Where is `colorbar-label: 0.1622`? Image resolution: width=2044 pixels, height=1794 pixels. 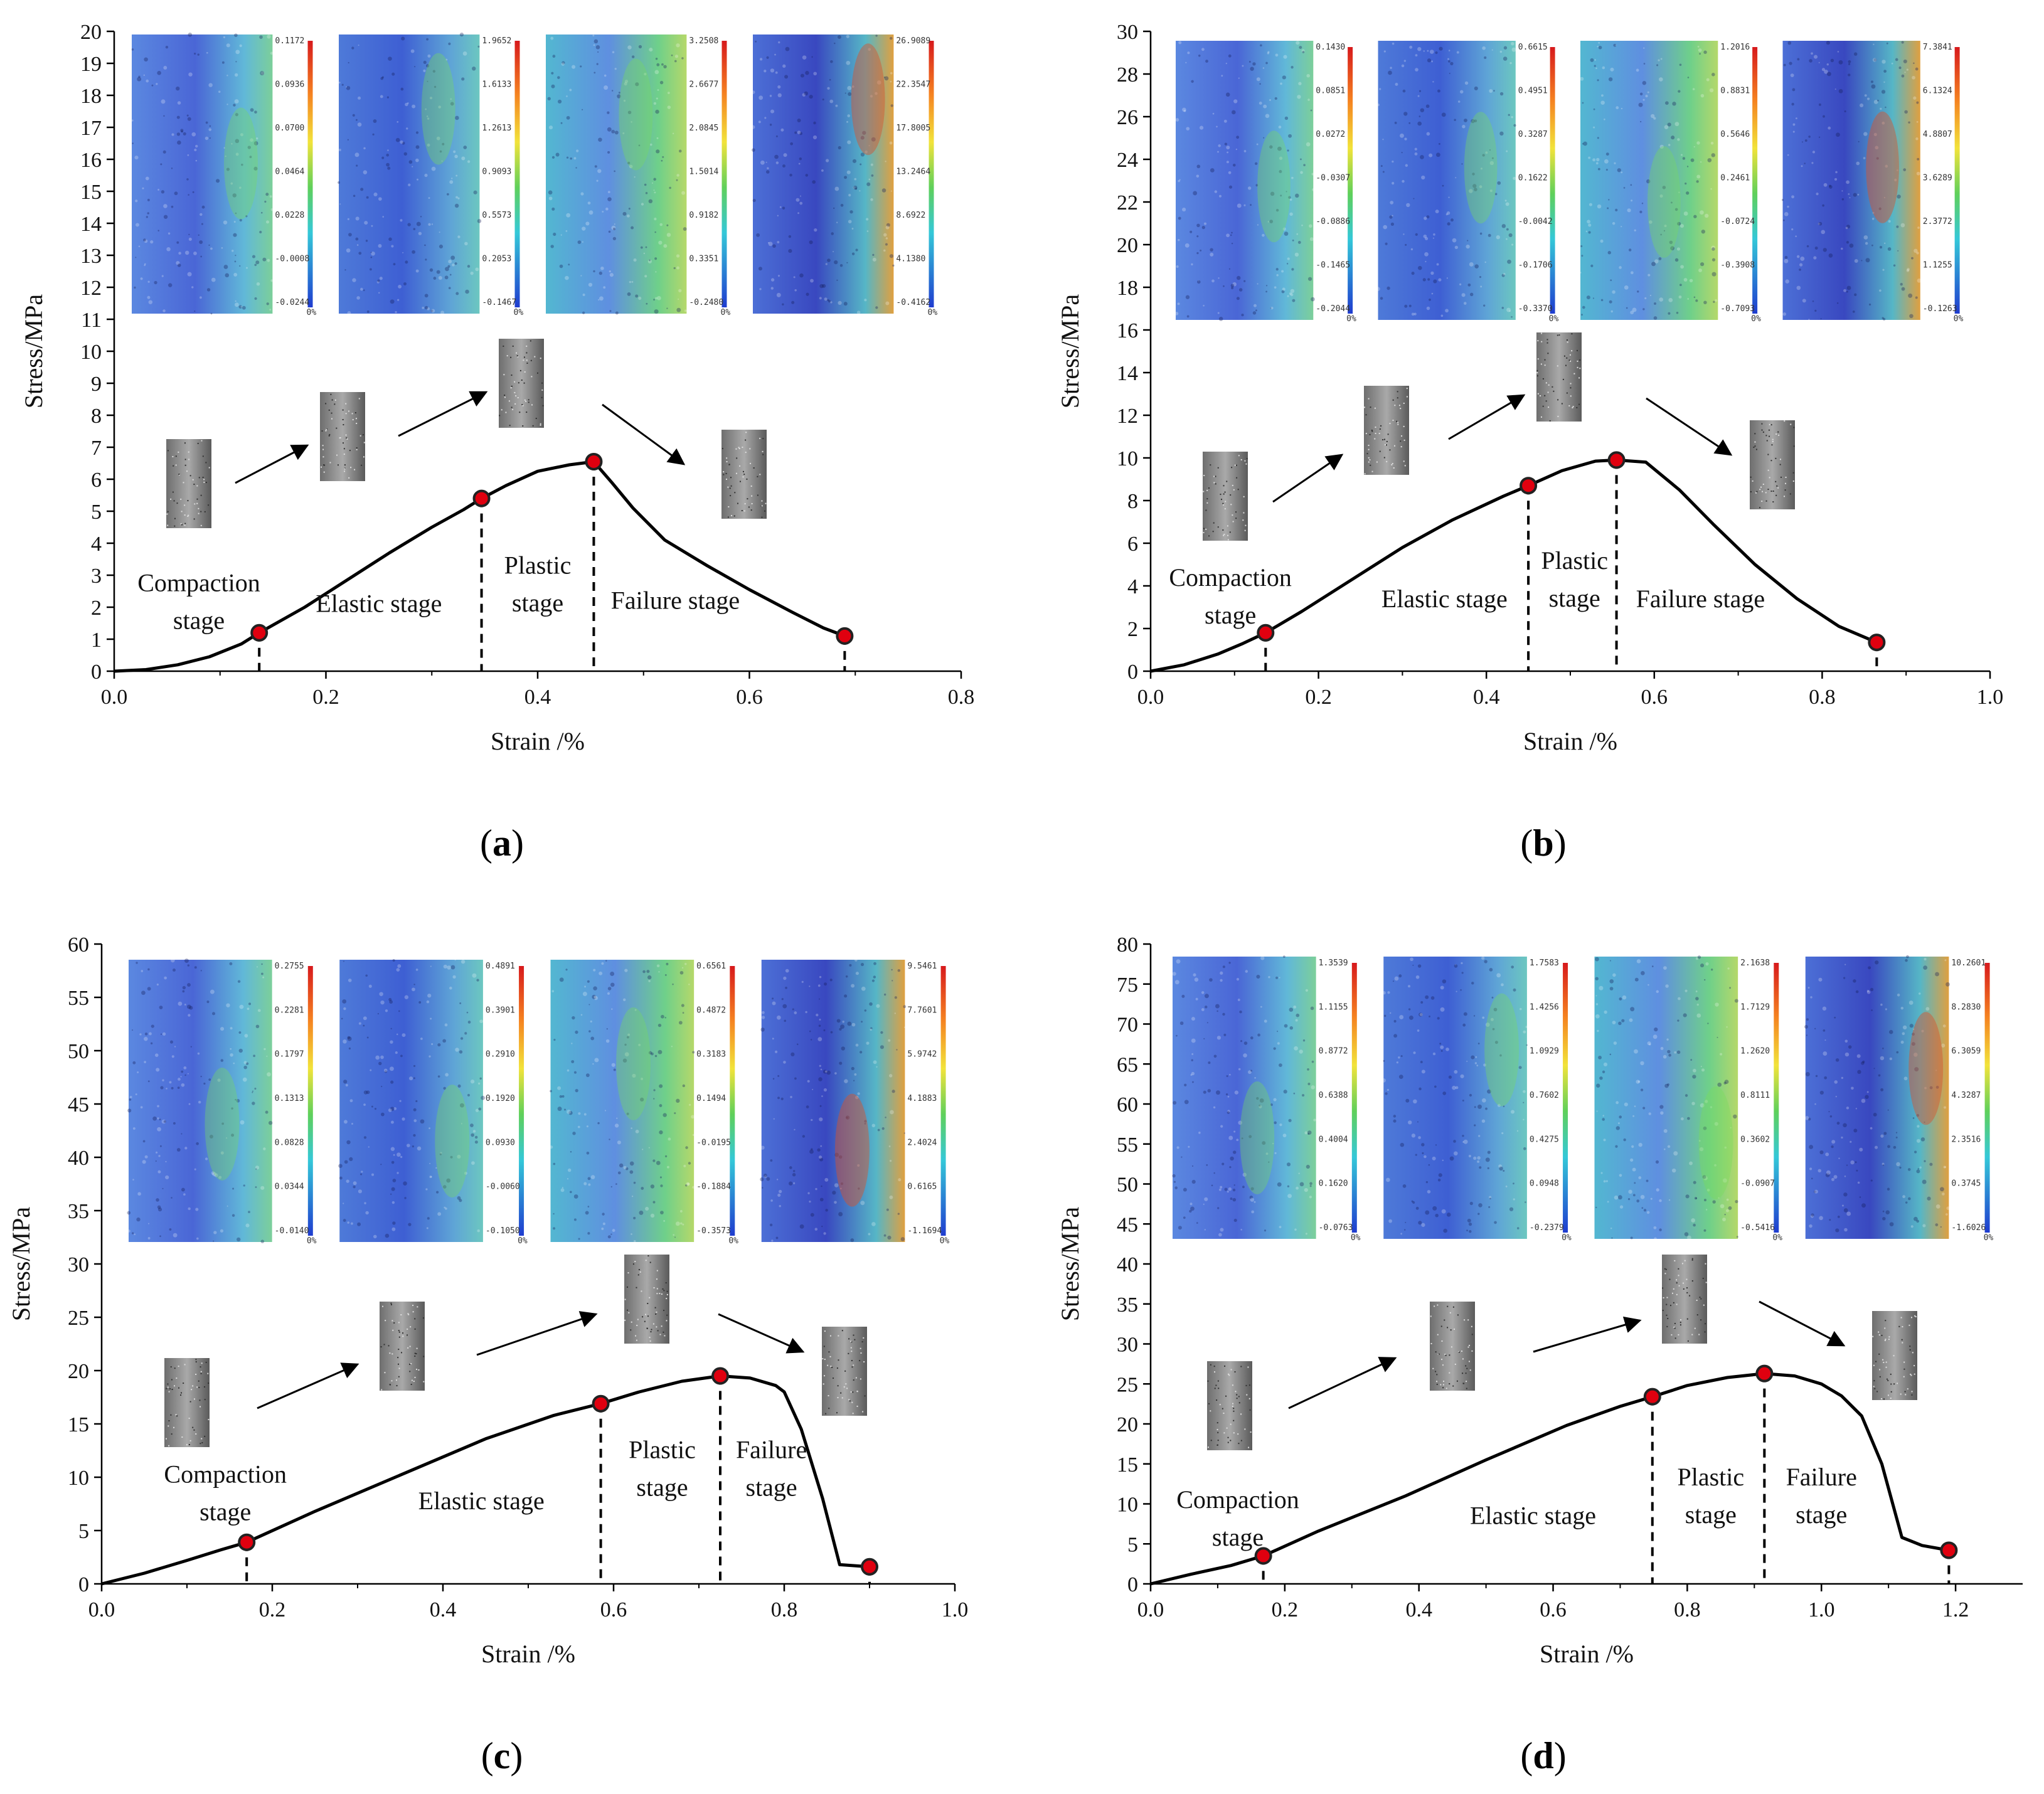 colorbar-label: 0.1622 is located at coordinates (1533, 178).